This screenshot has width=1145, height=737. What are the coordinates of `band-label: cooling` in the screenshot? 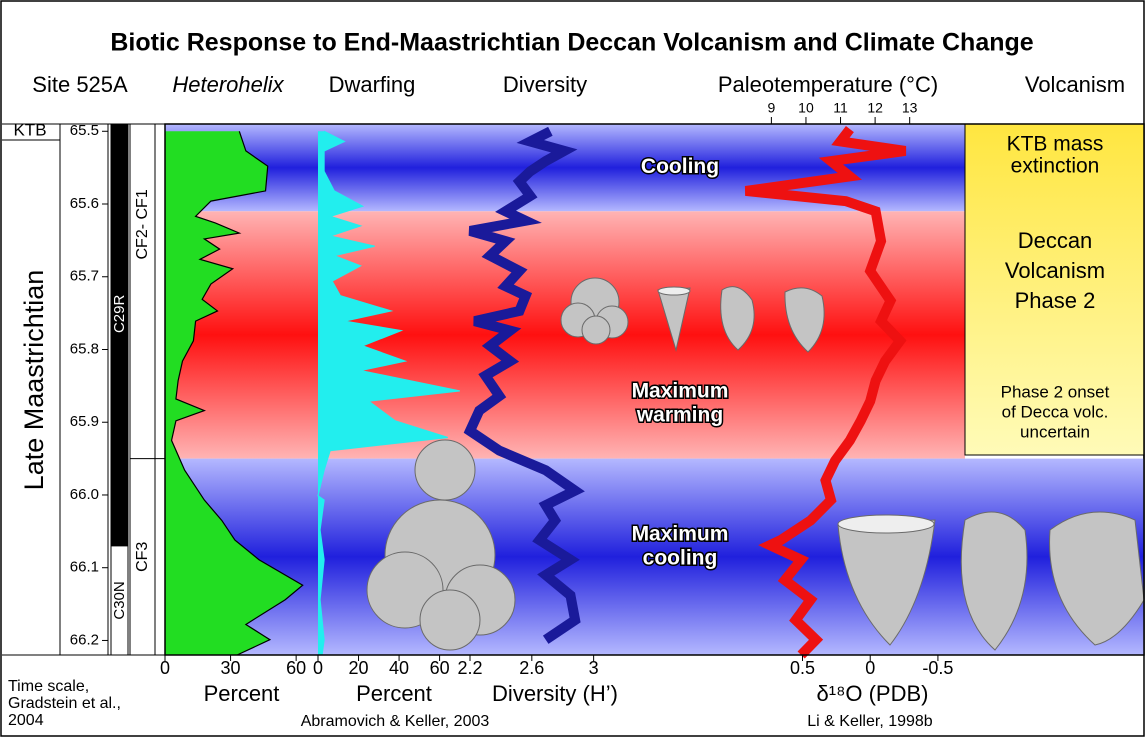 It's located at (680, 558).